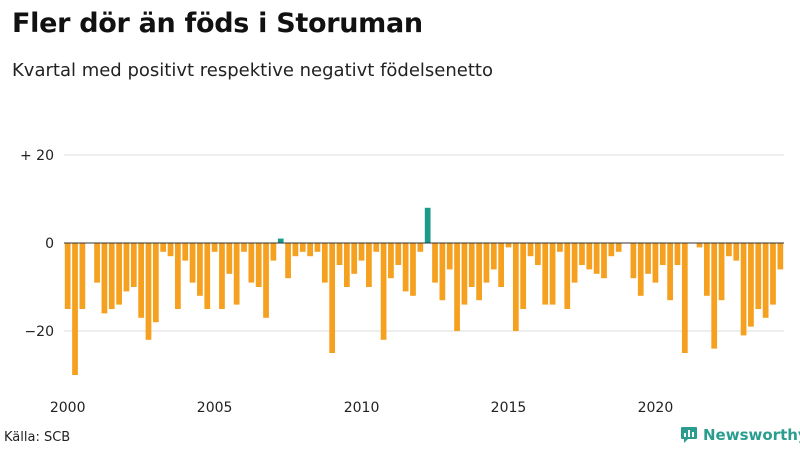  What do you see at coordinates (49, 244) in the screenshot?
I see `y-tick-label: 0` at bounding box center [49, 244].